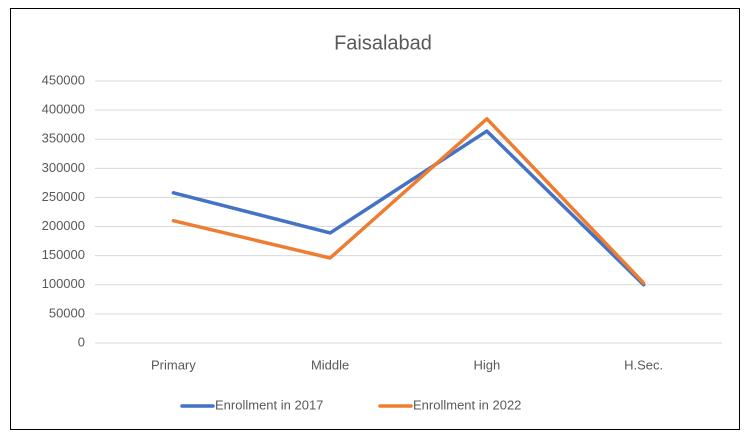 This screenshot has height=435, width=751. Describe the element at coordinates (63, 109) in the screenshot. I see `y-tick-label: 400000` at that location.